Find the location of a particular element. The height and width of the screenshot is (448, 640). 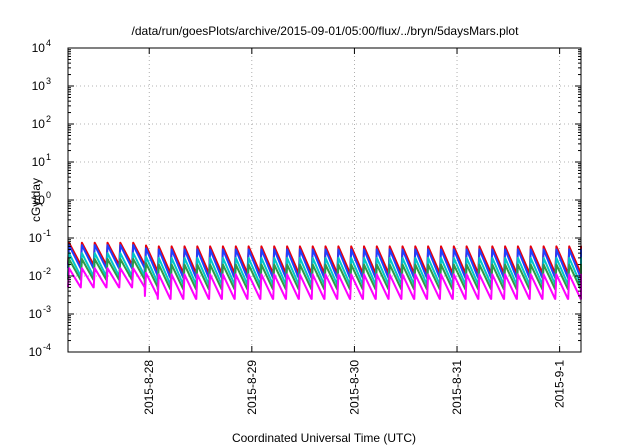

y-tick-label: 10⁻³ is located at coordinates (40, 312).